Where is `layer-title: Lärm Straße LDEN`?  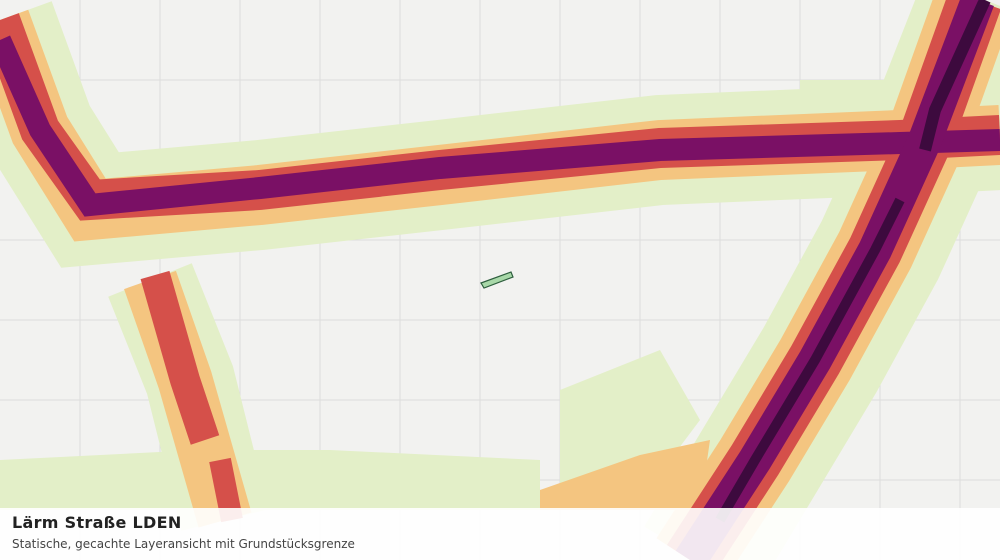 layer-title: Lärm Straße LDEN is located at coordinates (97, 522).